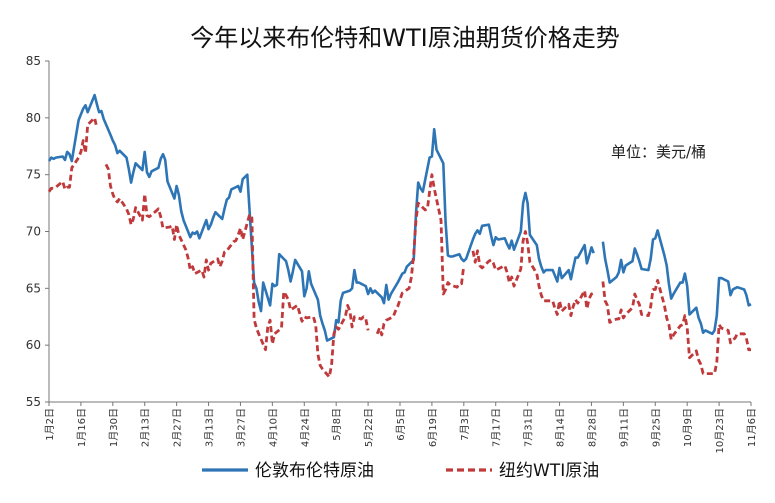 This screenshot has height=503, width=775. Describe the element at coordinates (497, 427) in the screenshot. I see `x-tick-label: 7月17日` at that location.